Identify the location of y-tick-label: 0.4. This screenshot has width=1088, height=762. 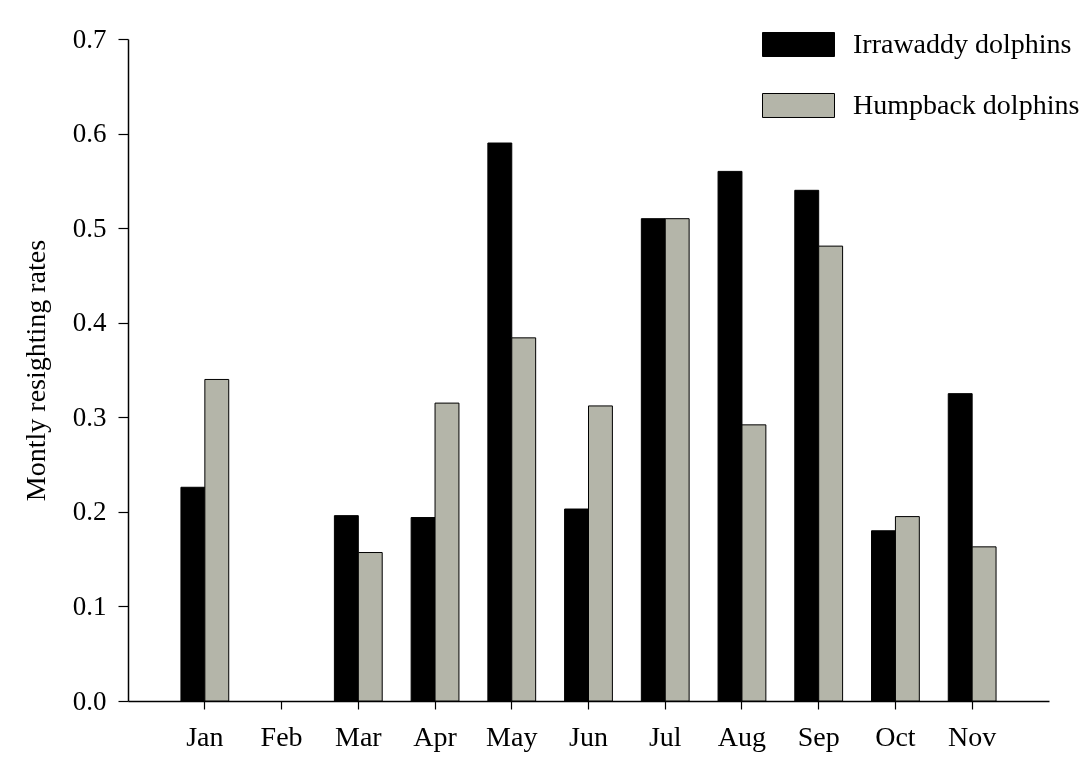
(89, 322).